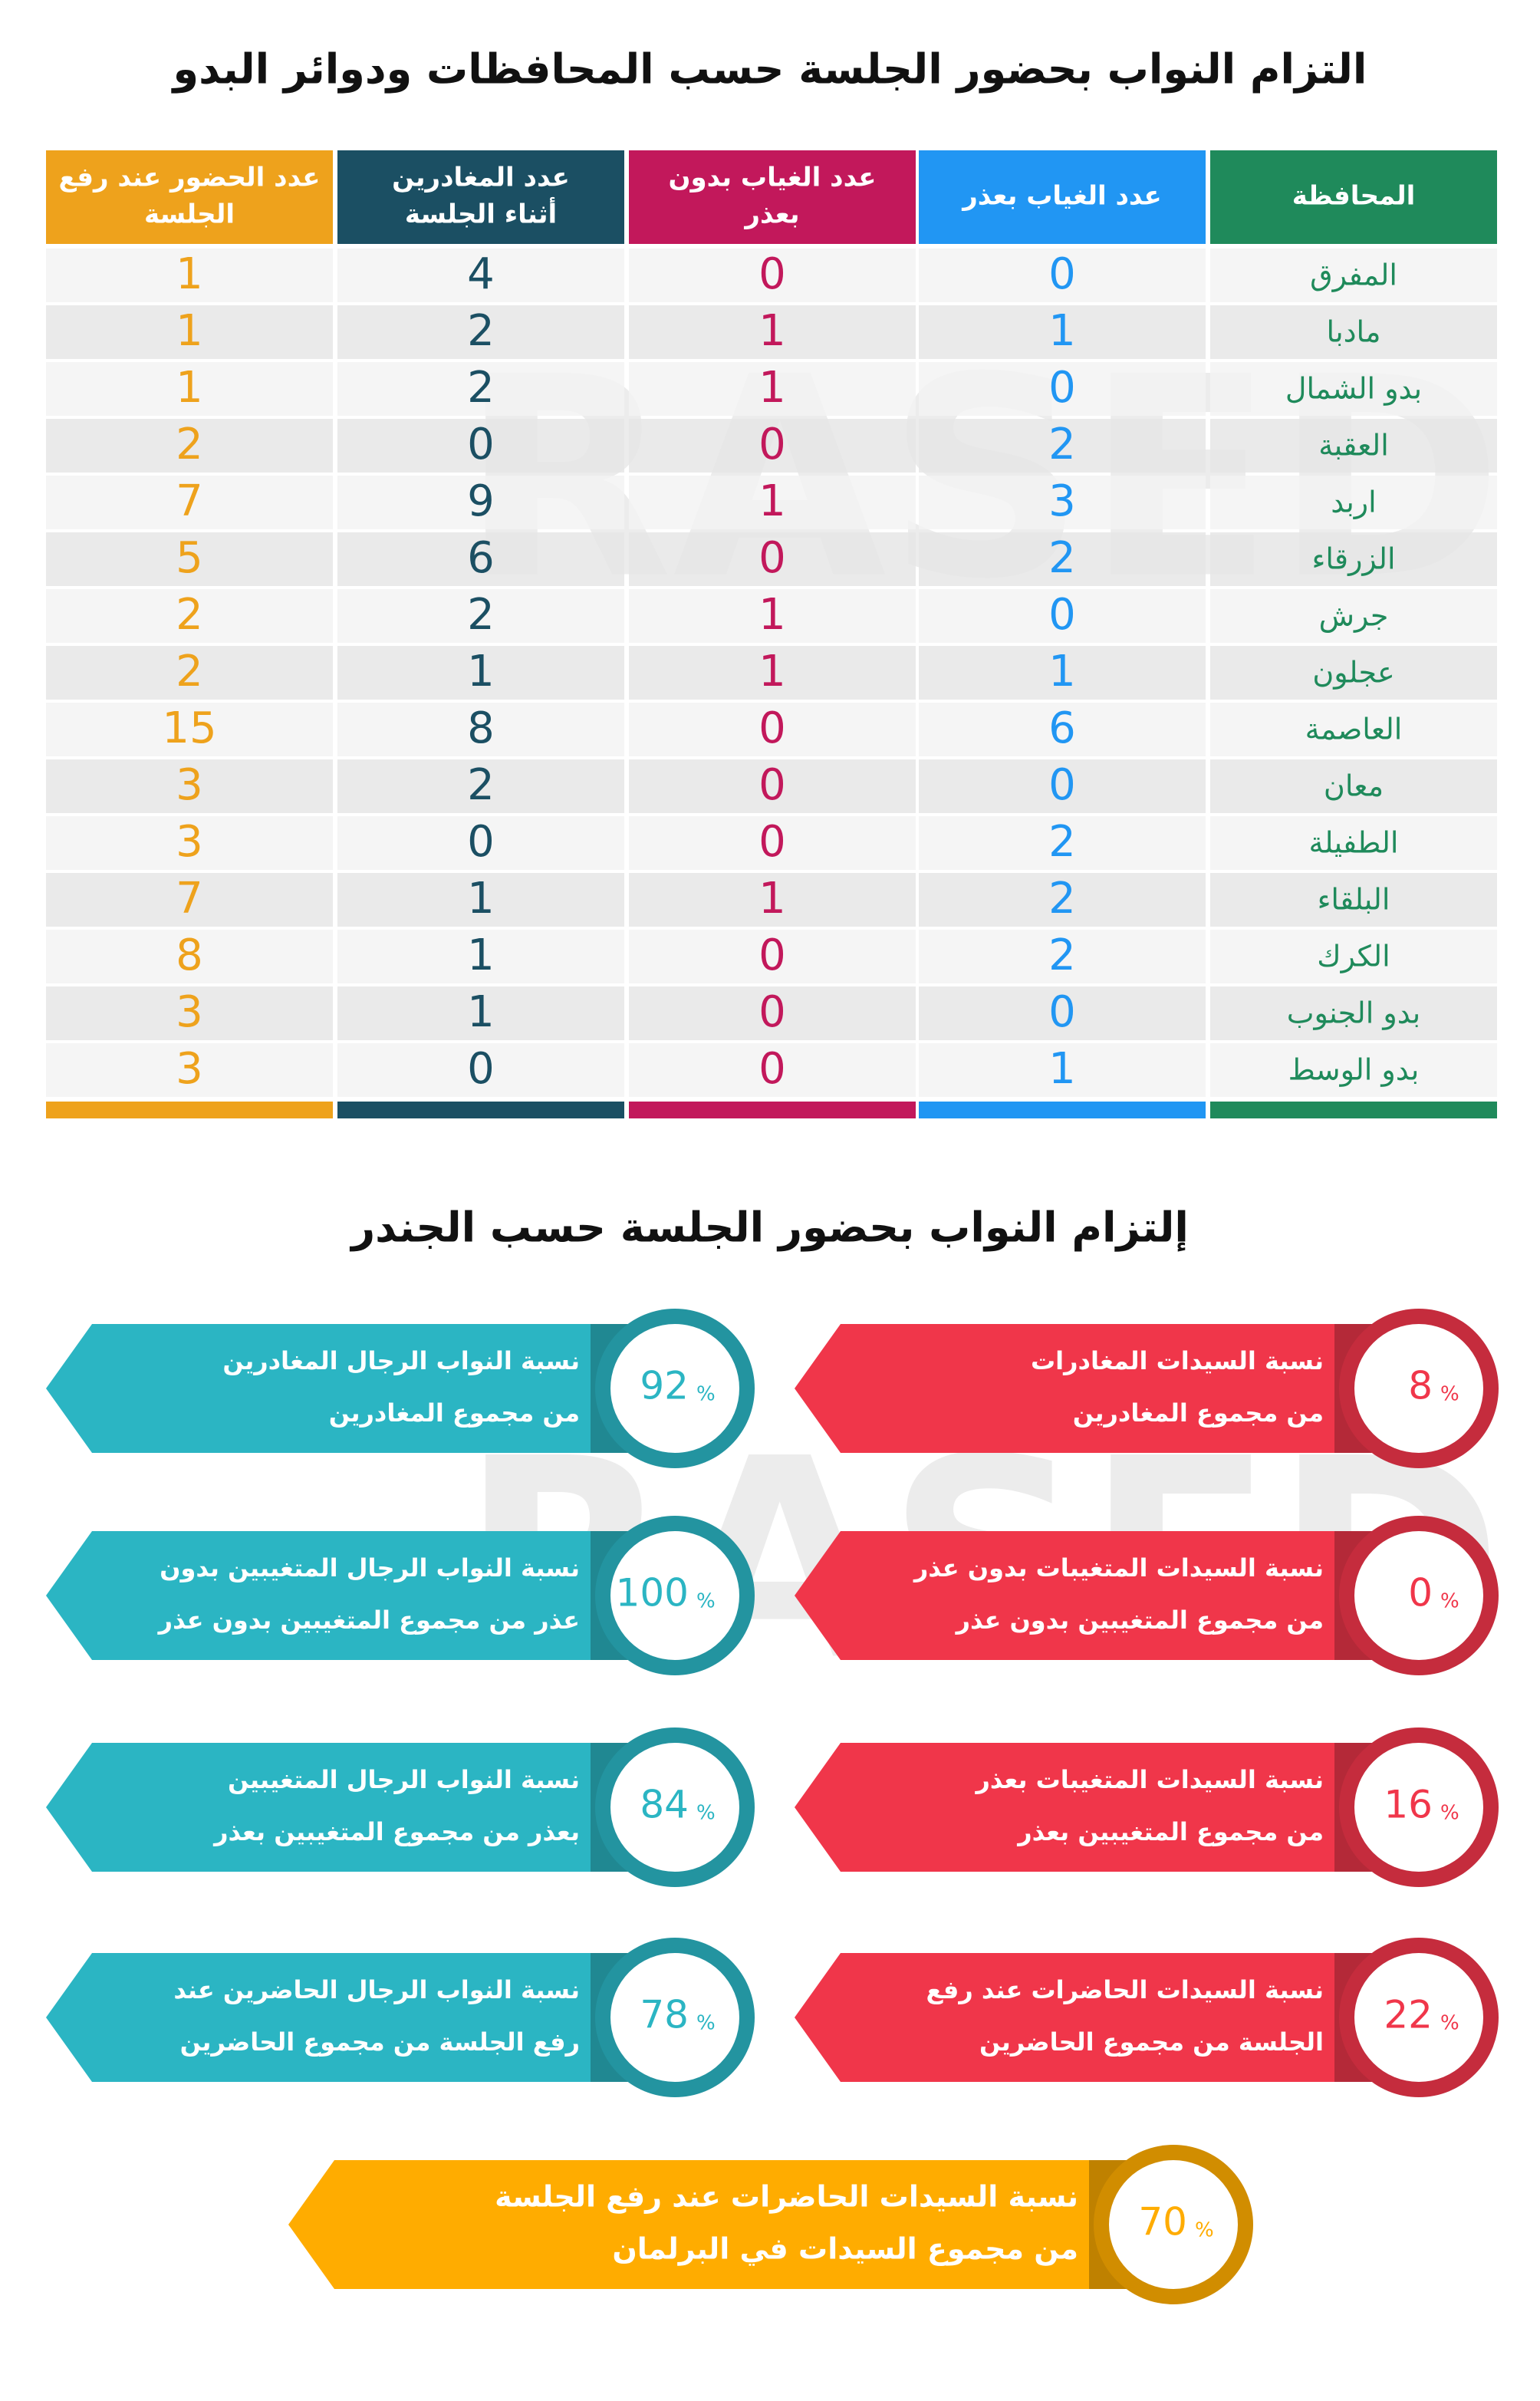 The image size is (1540, 2401). Describe the element at coordinates (401, 1361) in the screenshot. I see `stat-label: نسبة النواب الرجال المغادرين` at that location.